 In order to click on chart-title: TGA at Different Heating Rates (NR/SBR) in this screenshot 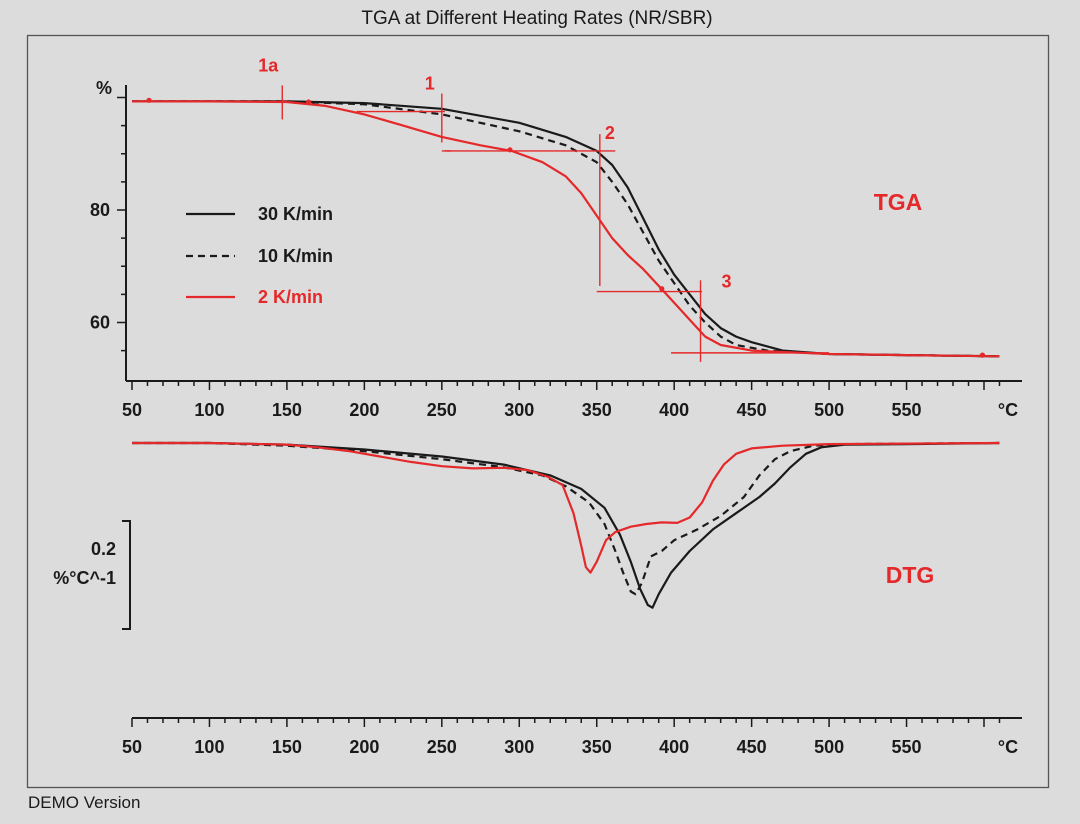, I will do `click(536, 18)`.